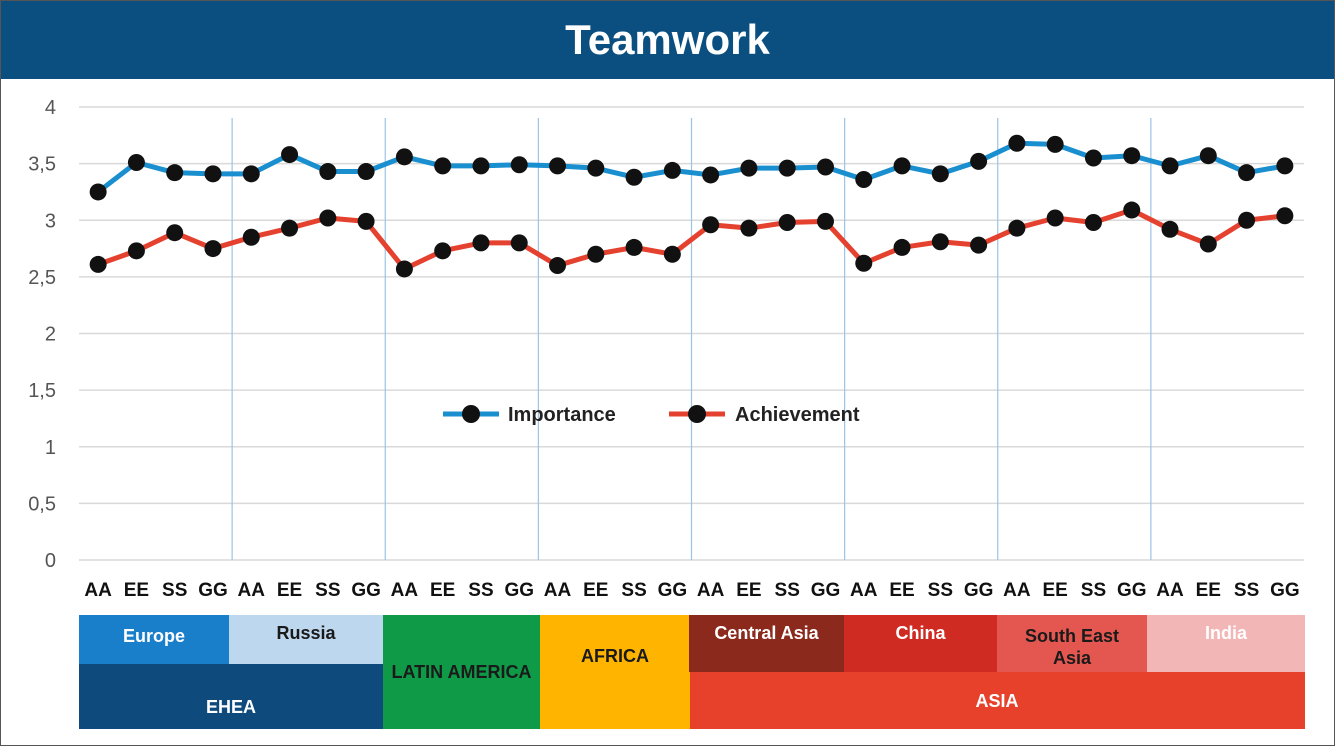  Describe the element at coordinates (42, 334) in the screenshot. I see `y-axis: 0 0,5 1 1,5 2 2,5 3 3,5 4` at that location.